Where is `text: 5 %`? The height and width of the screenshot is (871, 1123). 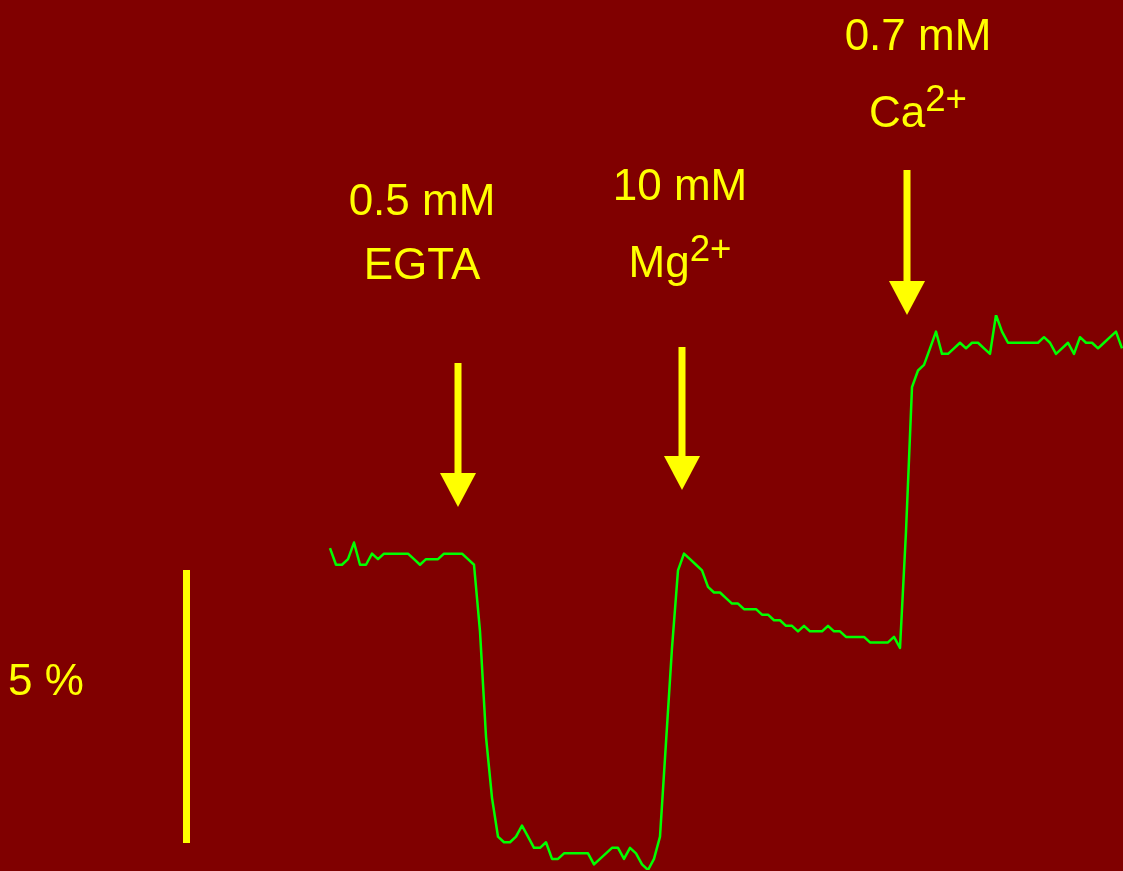 text: 5 % is located at coordinates (46, 680).